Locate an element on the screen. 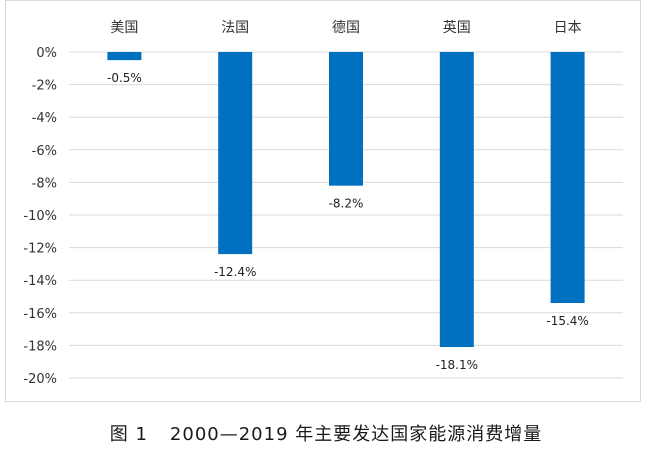 This screenshot has width=652, height=463. figure-number: 图 1 is located at coordinates (128, 434).